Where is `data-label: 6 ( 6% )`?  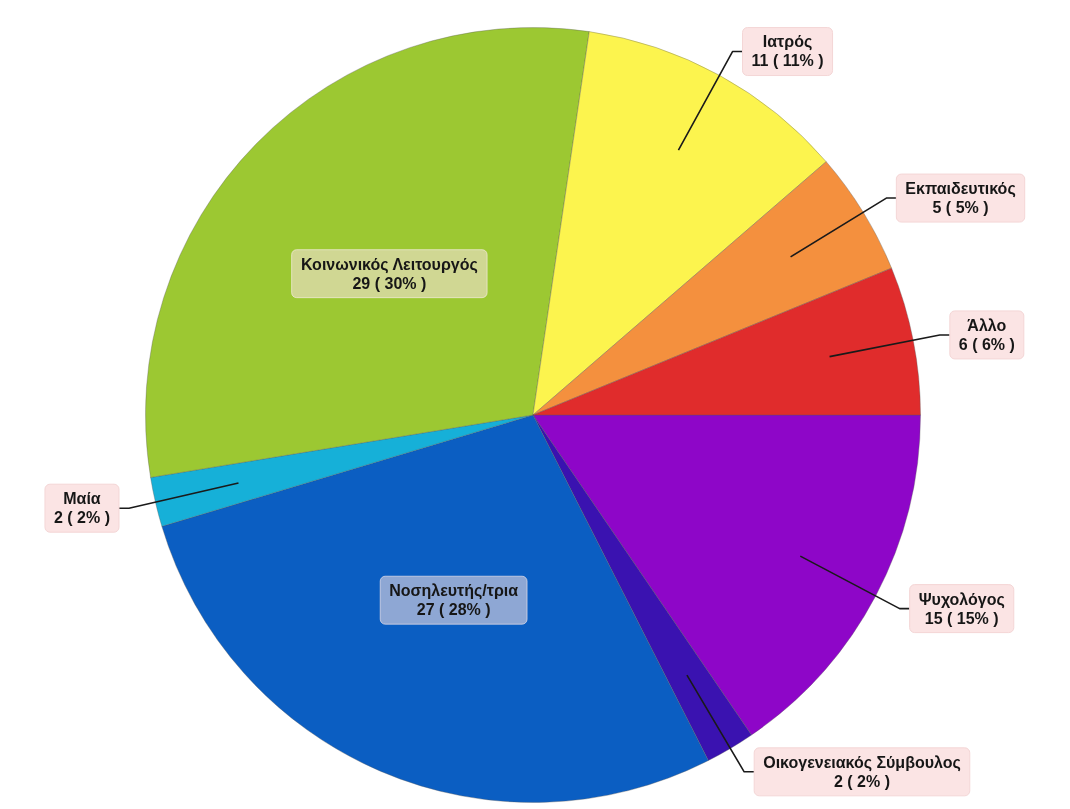 data-label: 6 ( 6% ) is located at coordinates (986, 344).